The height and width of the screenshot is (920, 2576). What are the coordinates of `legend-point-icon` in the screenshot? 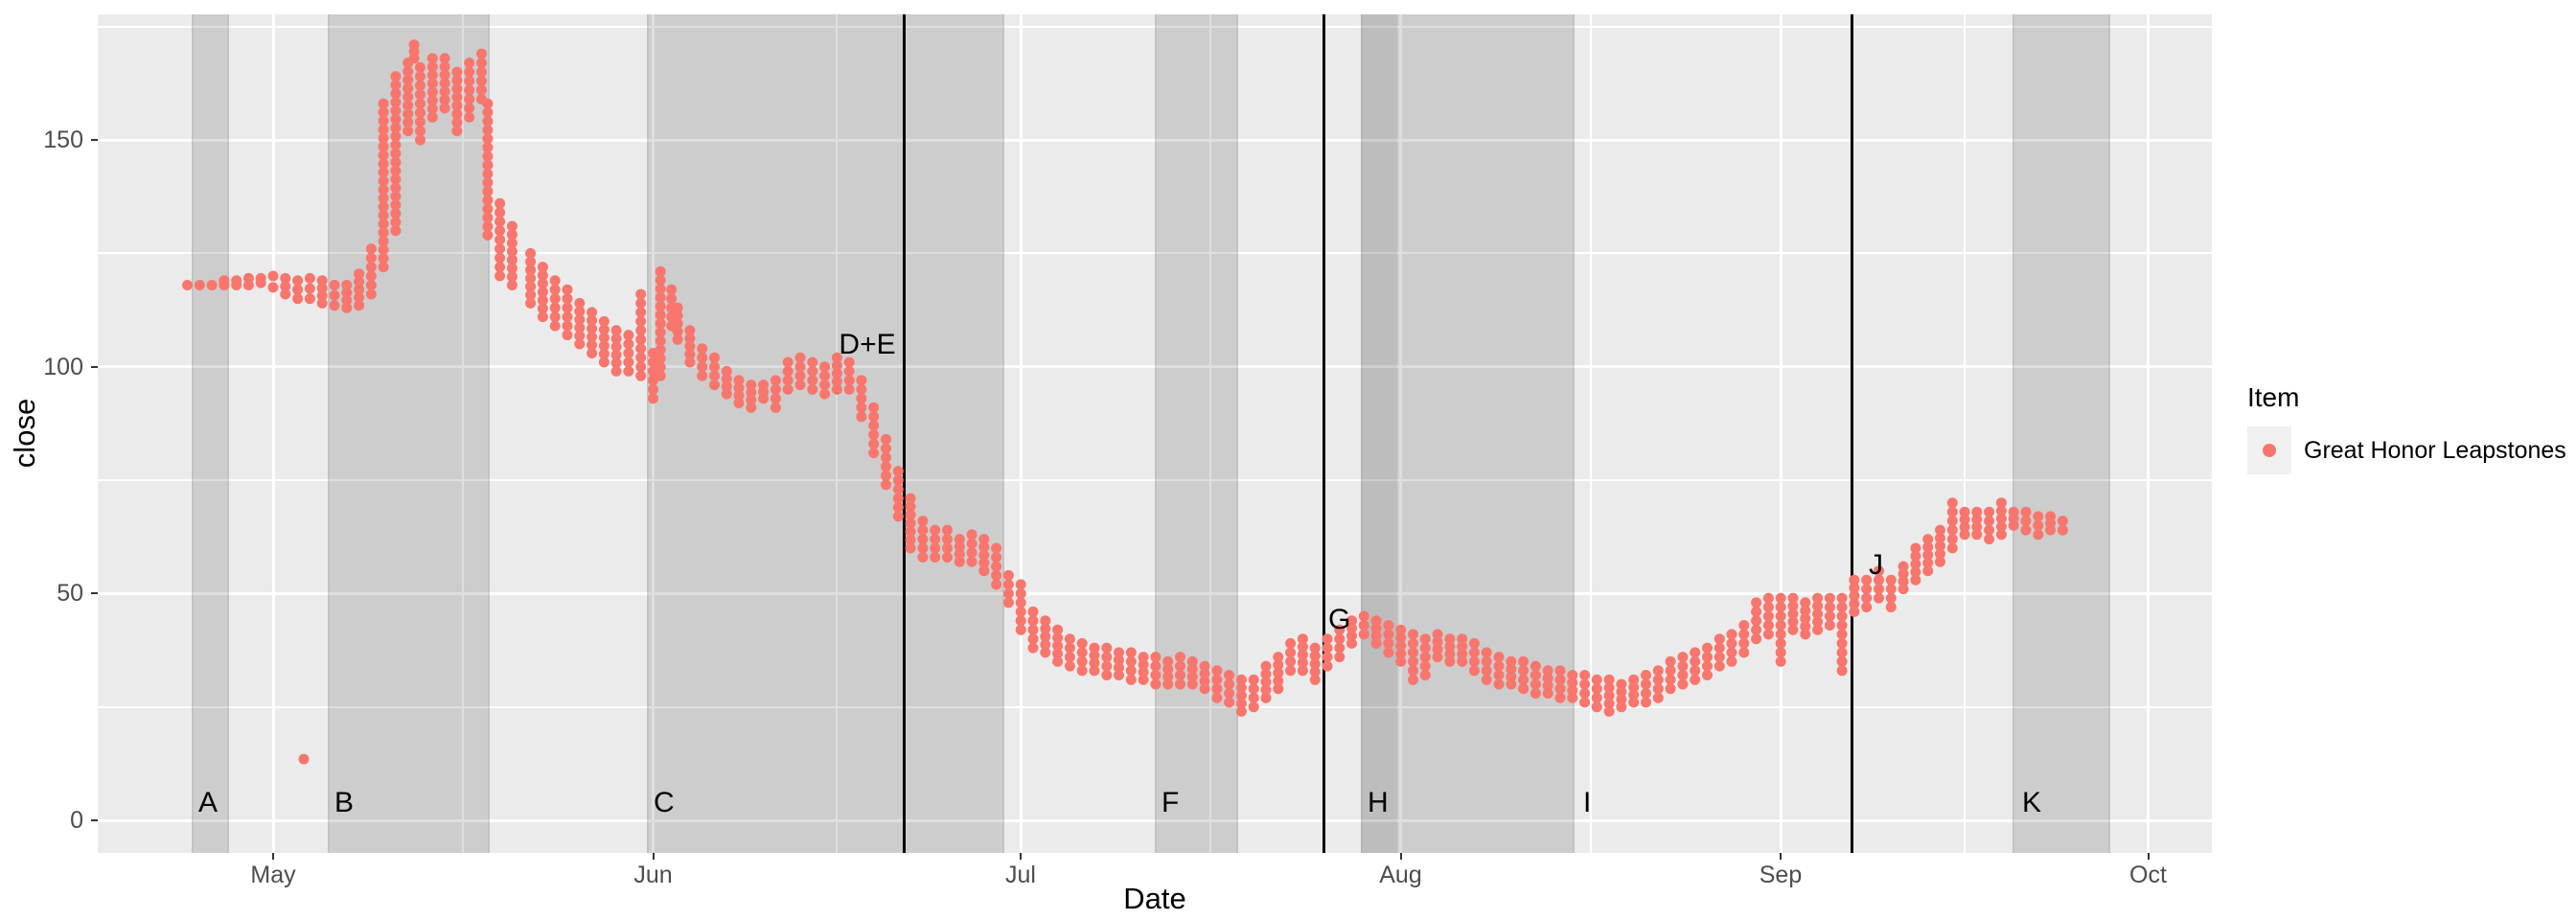 It's located at (2269, 450).